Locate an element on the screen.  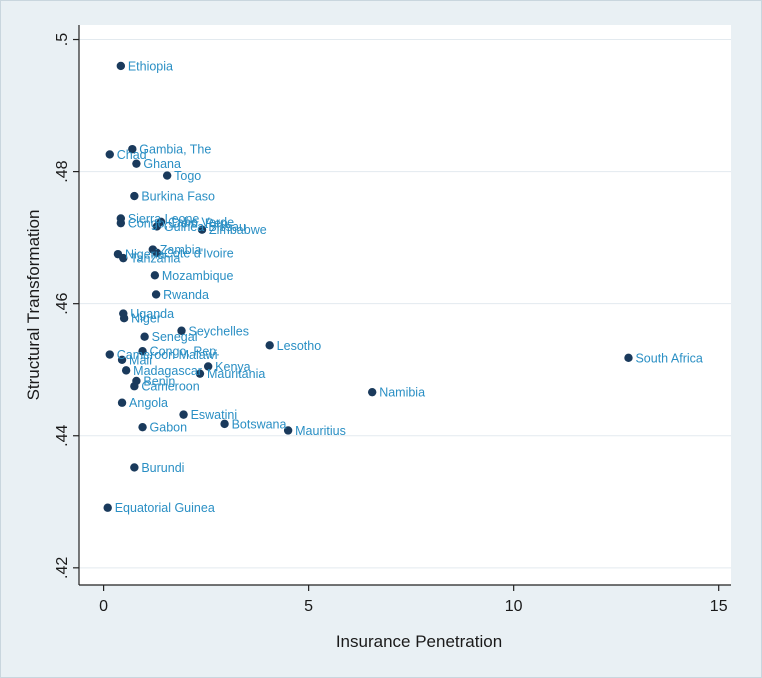
data-label: Namibia is located at coordinates (402, 393).